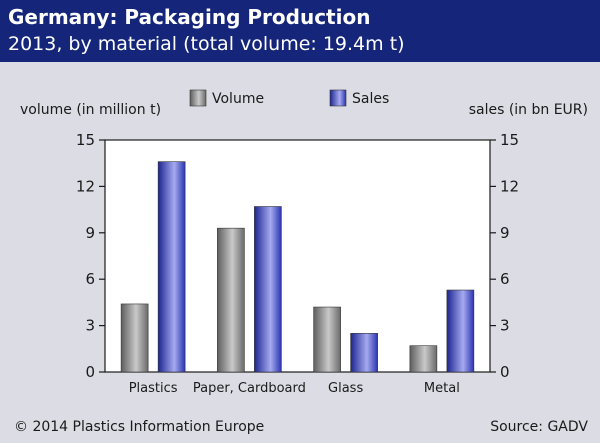 This screenshot has width=600, height=443. I want to click on y-left-tick-label: 3, so click(90, 326).